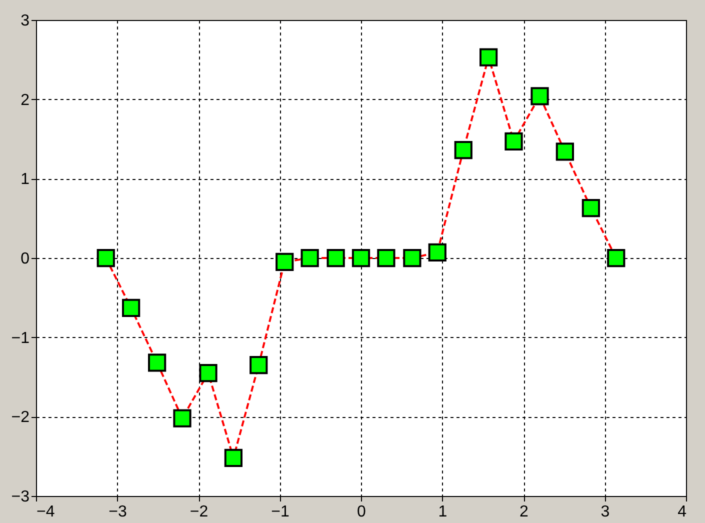  What do you see at coordinates (25, 21) in the screenshot?
I see `y-tick-label: 3` at bounding box center [25, 21].